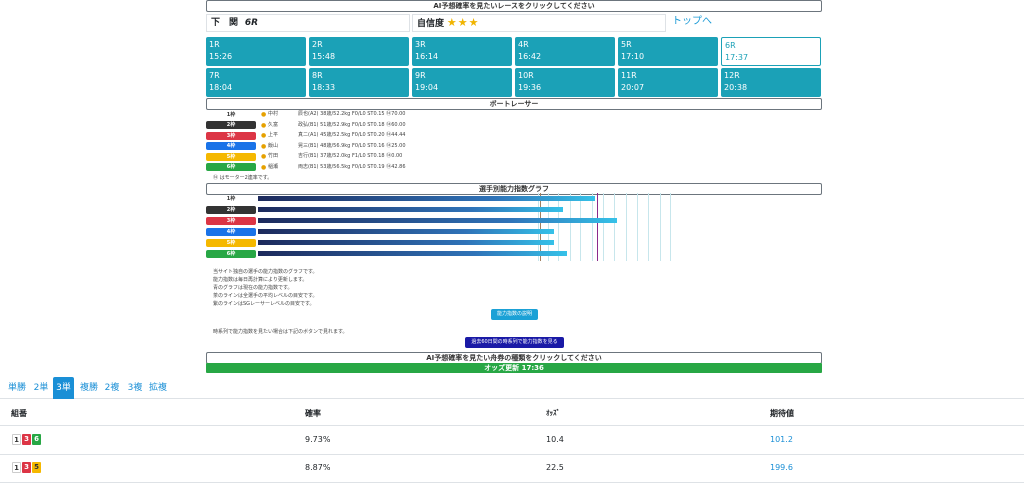 This screenshot has width=1024, height=486. Describe the element at coordinates (512, 425) in the screenshot. I see `divider` at that location.